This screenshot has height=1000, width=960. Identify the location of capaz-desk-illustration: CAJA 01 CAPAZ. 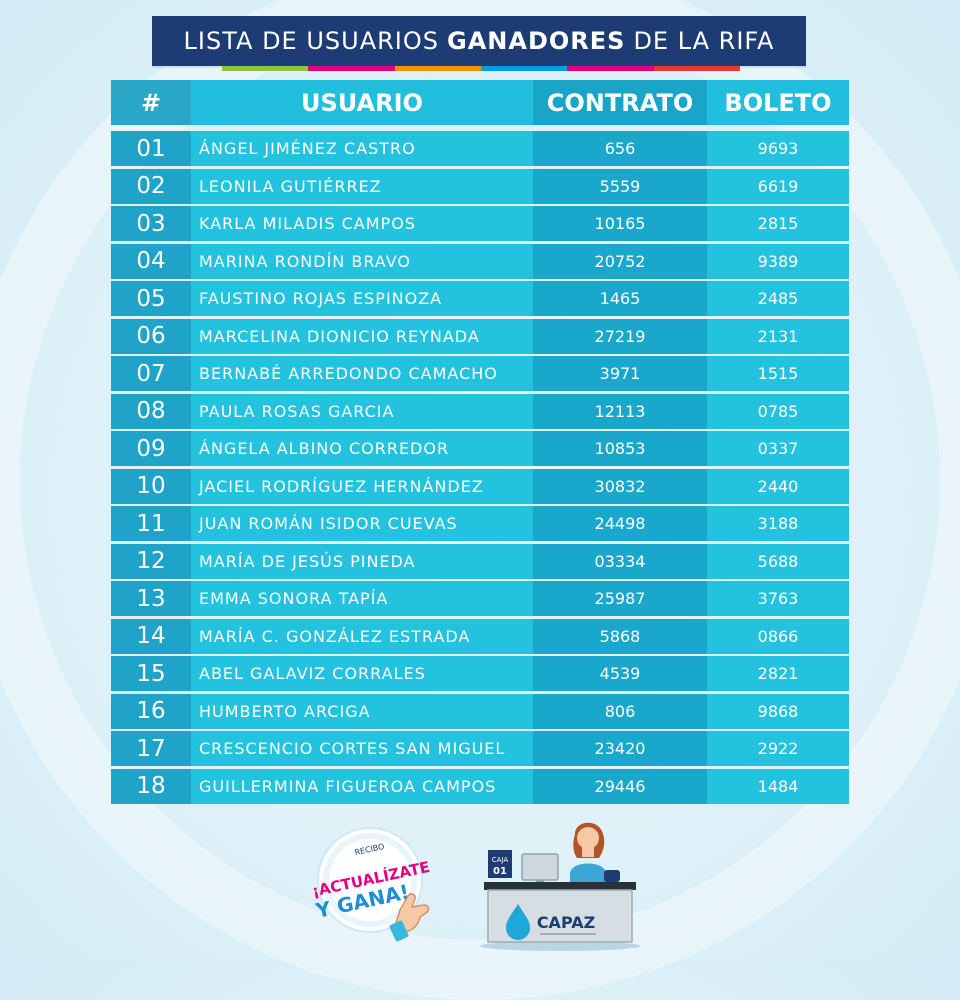
(560, 882).